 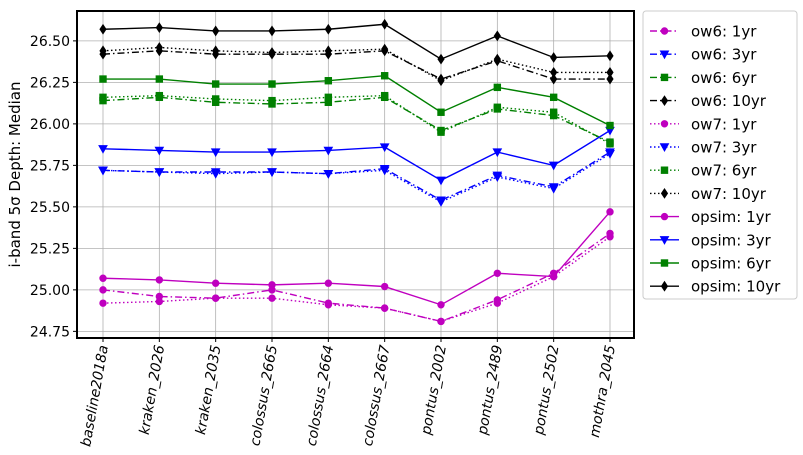 I want to click on legend-item: ow7: 1yr, so click(x=703, y=124).